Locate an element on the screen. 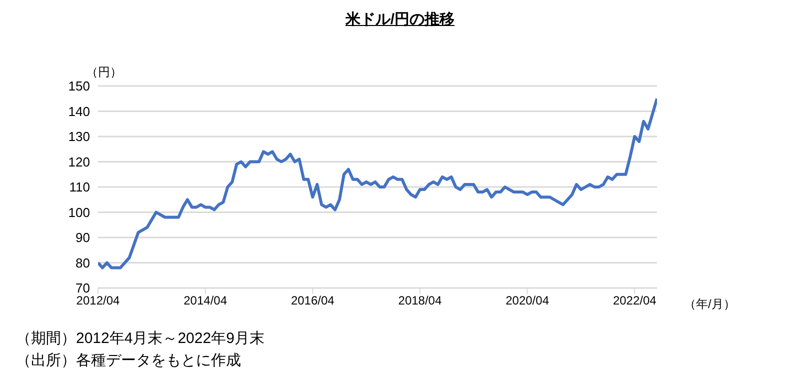 The width and height of the screenshot is (800, 387). y-tick-label: 130 is located at coordinates (79, 136).